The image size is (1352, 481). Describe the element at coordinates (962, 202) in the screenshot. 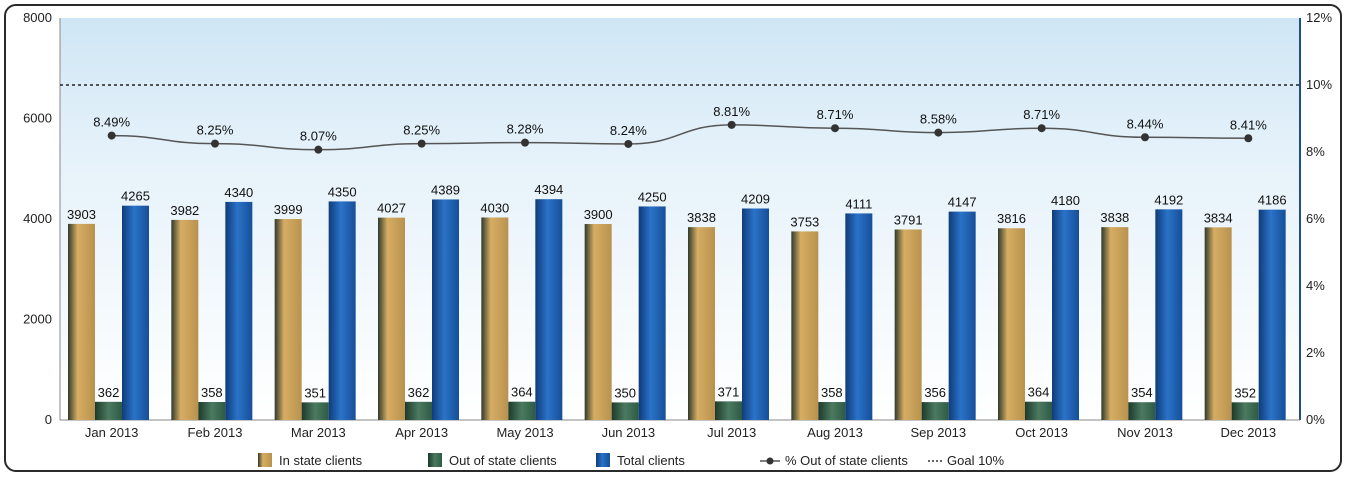

I see `bar-total-value-label: 4147` at that location.